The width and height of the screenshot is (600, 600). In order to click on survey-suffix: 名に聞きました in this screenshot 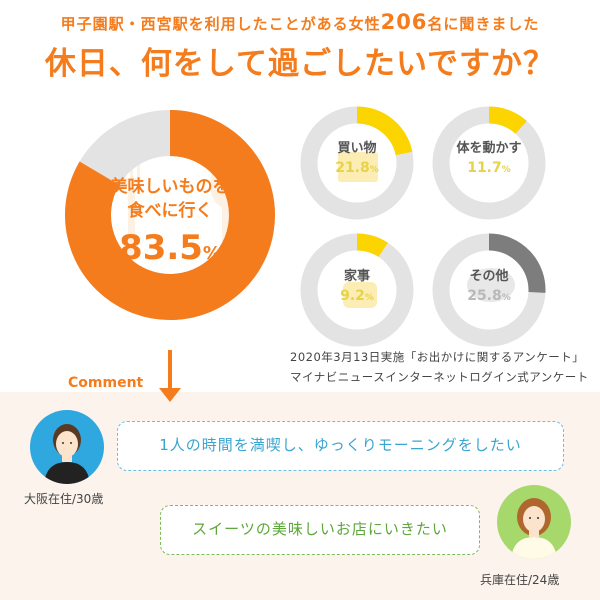, I will do `click(483, 24)`.